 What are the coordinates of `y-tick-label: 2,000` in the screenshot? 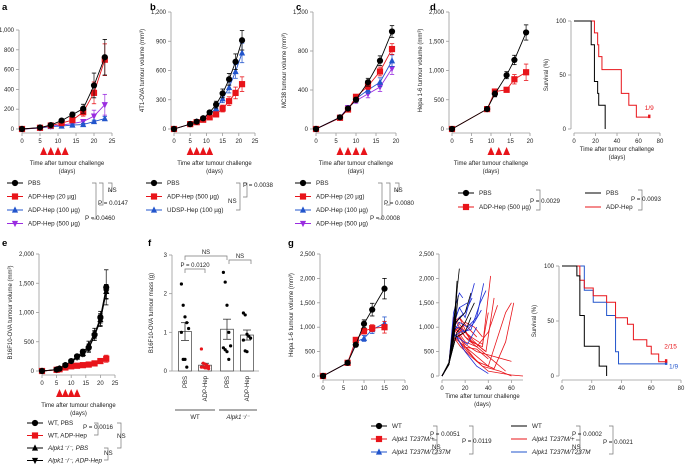 It's located at (308, 279).